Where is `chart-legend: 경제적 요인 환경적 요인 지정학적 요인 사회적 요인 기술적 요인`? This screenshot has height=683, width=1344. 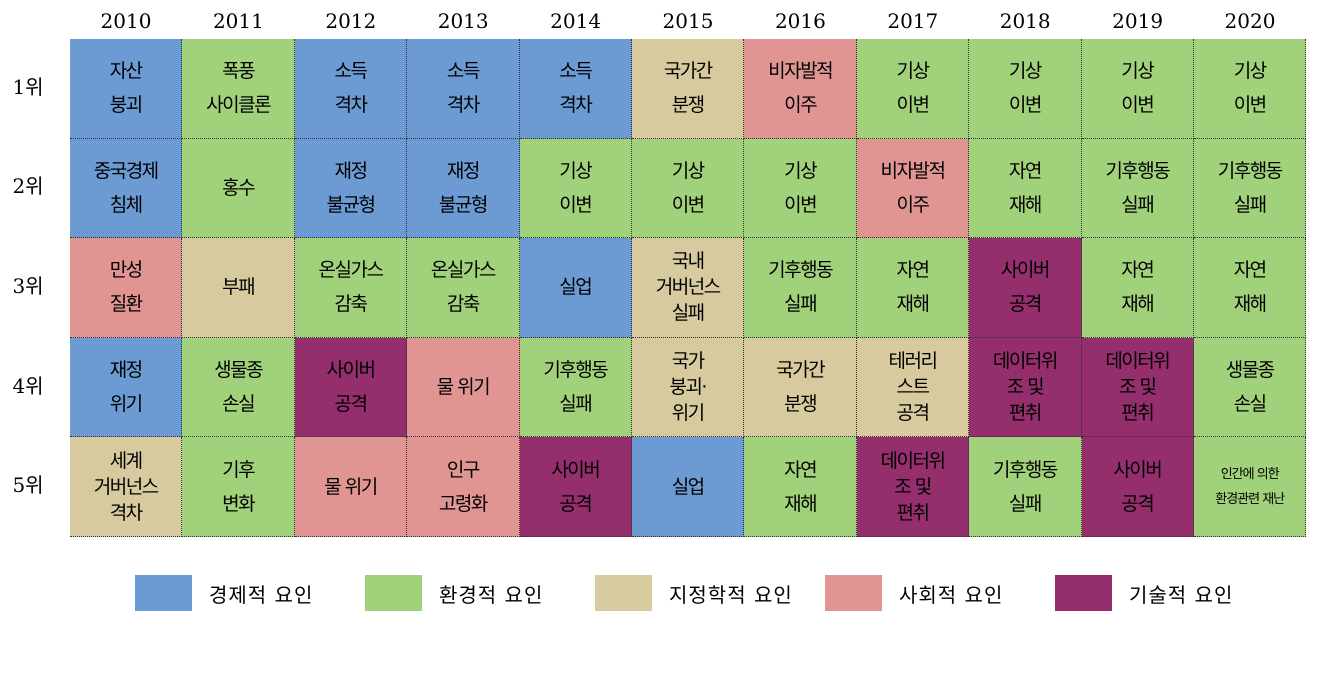 chart-legend: 경제적 요인 환경적 요인 지정학적 요인 사회적 요인 기술적 요인 is located at coordinates (672, 594).